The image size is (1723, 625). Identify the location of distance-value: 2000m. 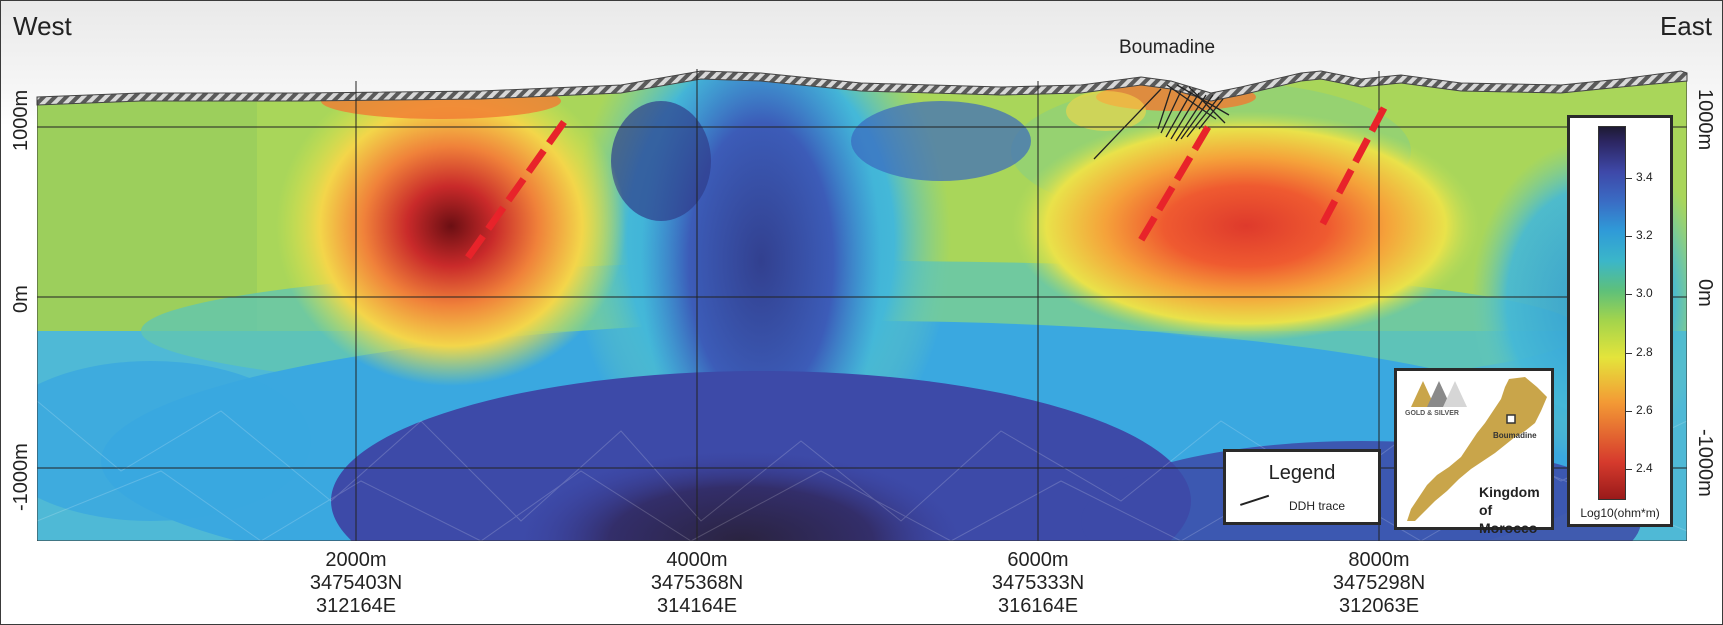
(356, 560).